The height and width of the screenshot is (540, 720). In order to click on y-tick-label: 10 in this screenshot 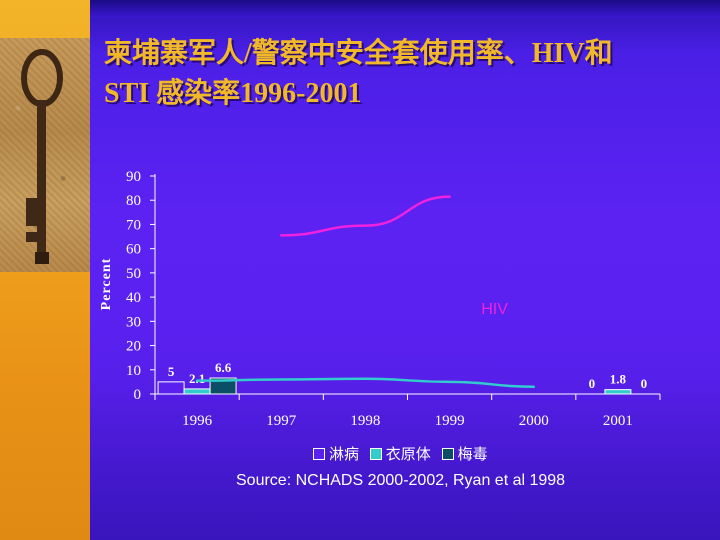, I will do `click(133, 371)`.